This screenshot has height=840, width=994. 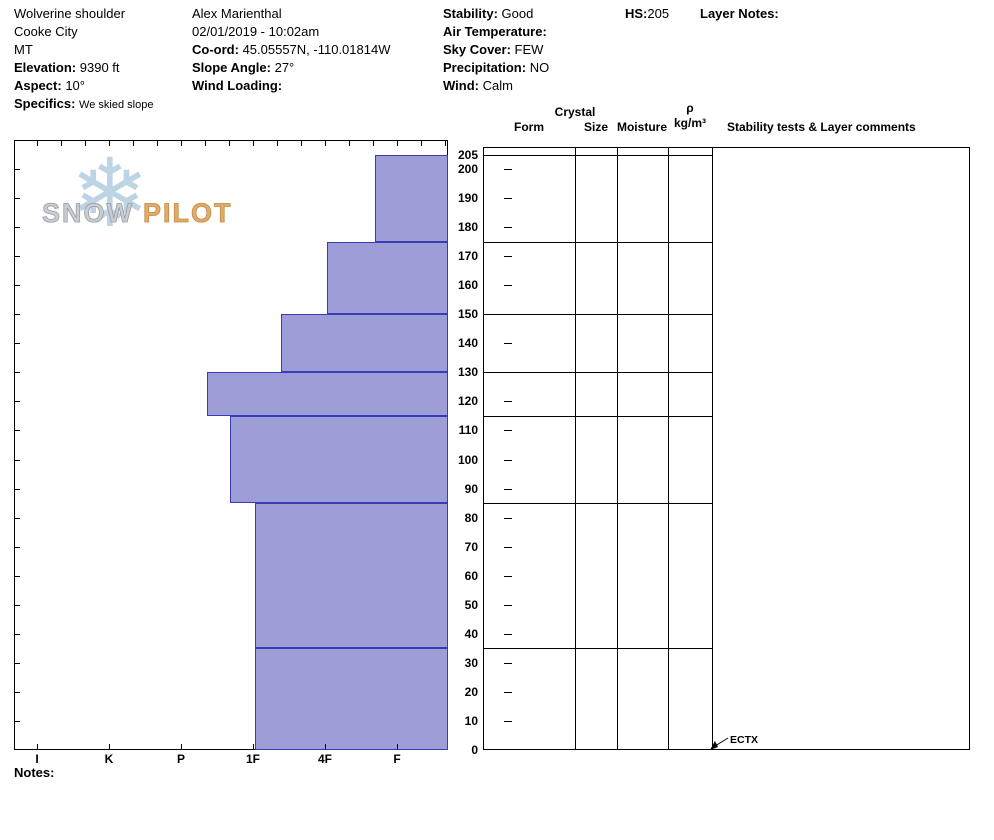 What do you see at coordinates (739, 13) in the screenshot?
I see `layer-notes-label: Layer Notes:` at bounding box center [739, 13].